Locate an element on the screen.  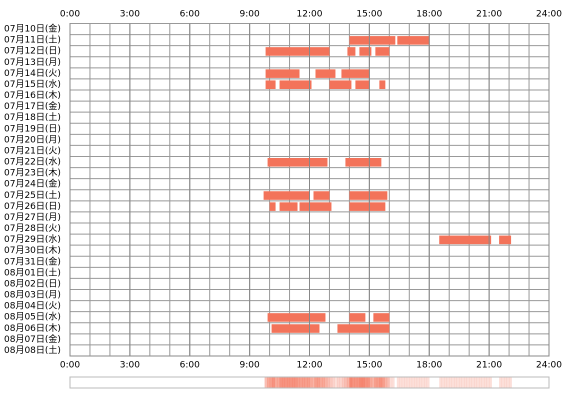
x-tick-label-top: 18:00 is located at coordinates (429, 15).